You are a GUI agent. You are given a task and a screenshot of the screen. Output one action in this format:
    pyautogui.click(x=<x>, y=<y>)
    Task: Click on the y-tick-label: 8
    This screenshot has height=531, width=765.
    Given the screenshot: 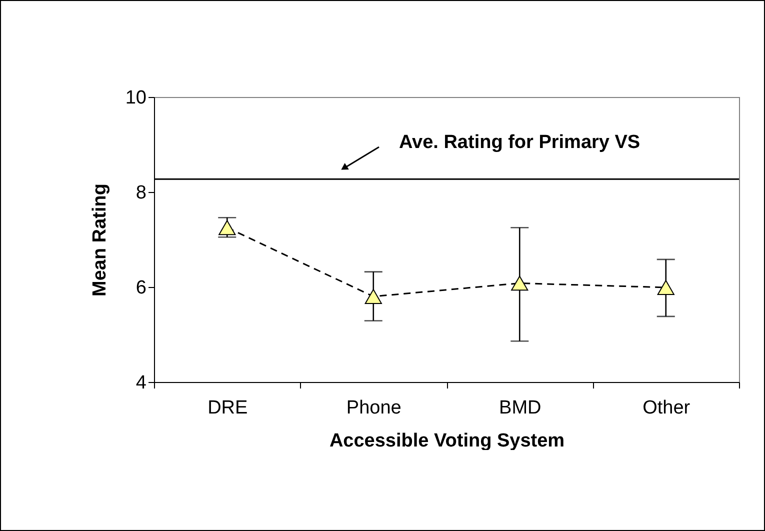 What is the action you would take?
    pyautogui.click(x=141, y=193)
    